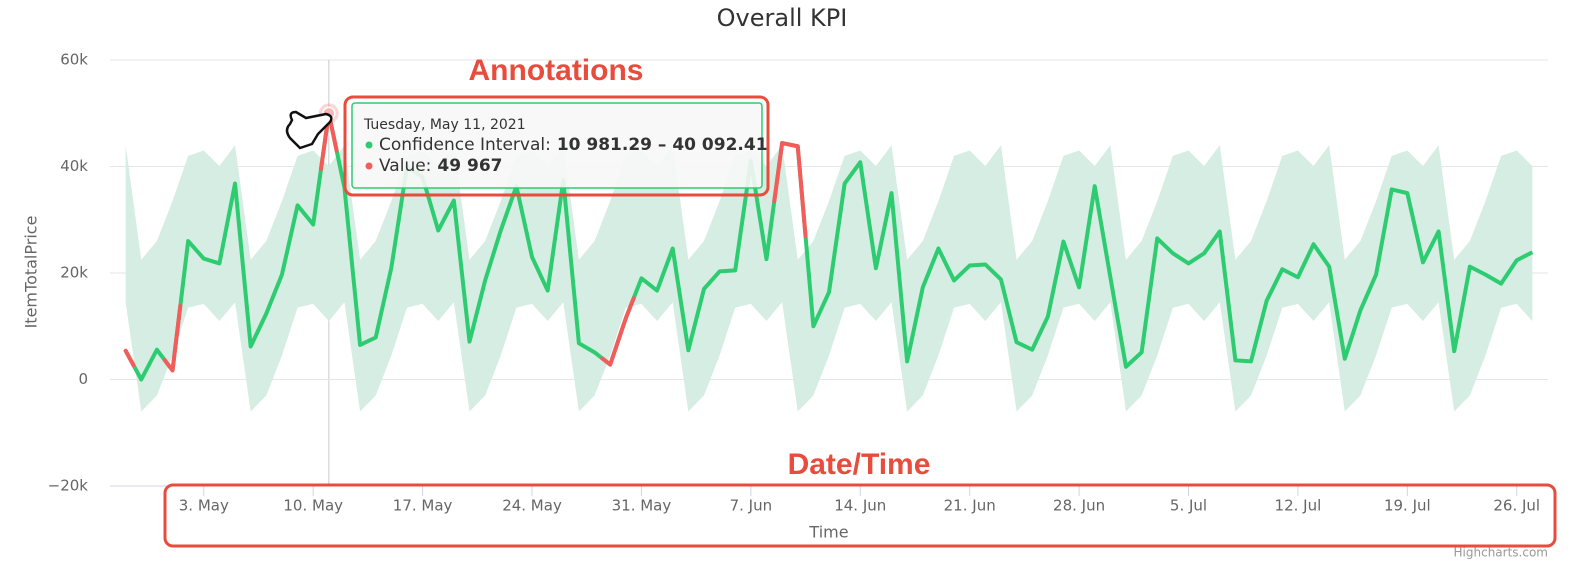  Describe the element at coordinates (860, 506) in the screenshot. I see `x-tick-label: 14. Jun` at that location.